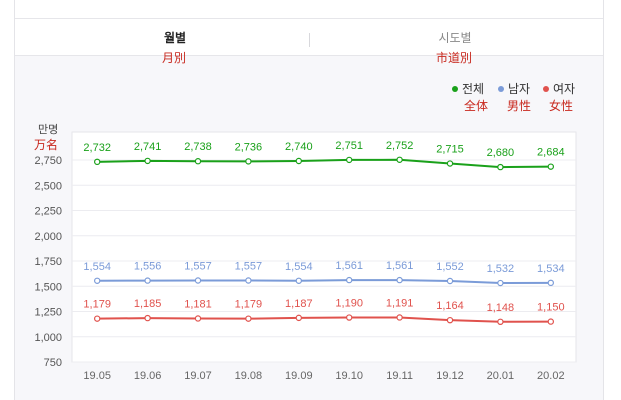 The image size is (621, 400). I want to click on data-label: 1,532, so click(501, 269).